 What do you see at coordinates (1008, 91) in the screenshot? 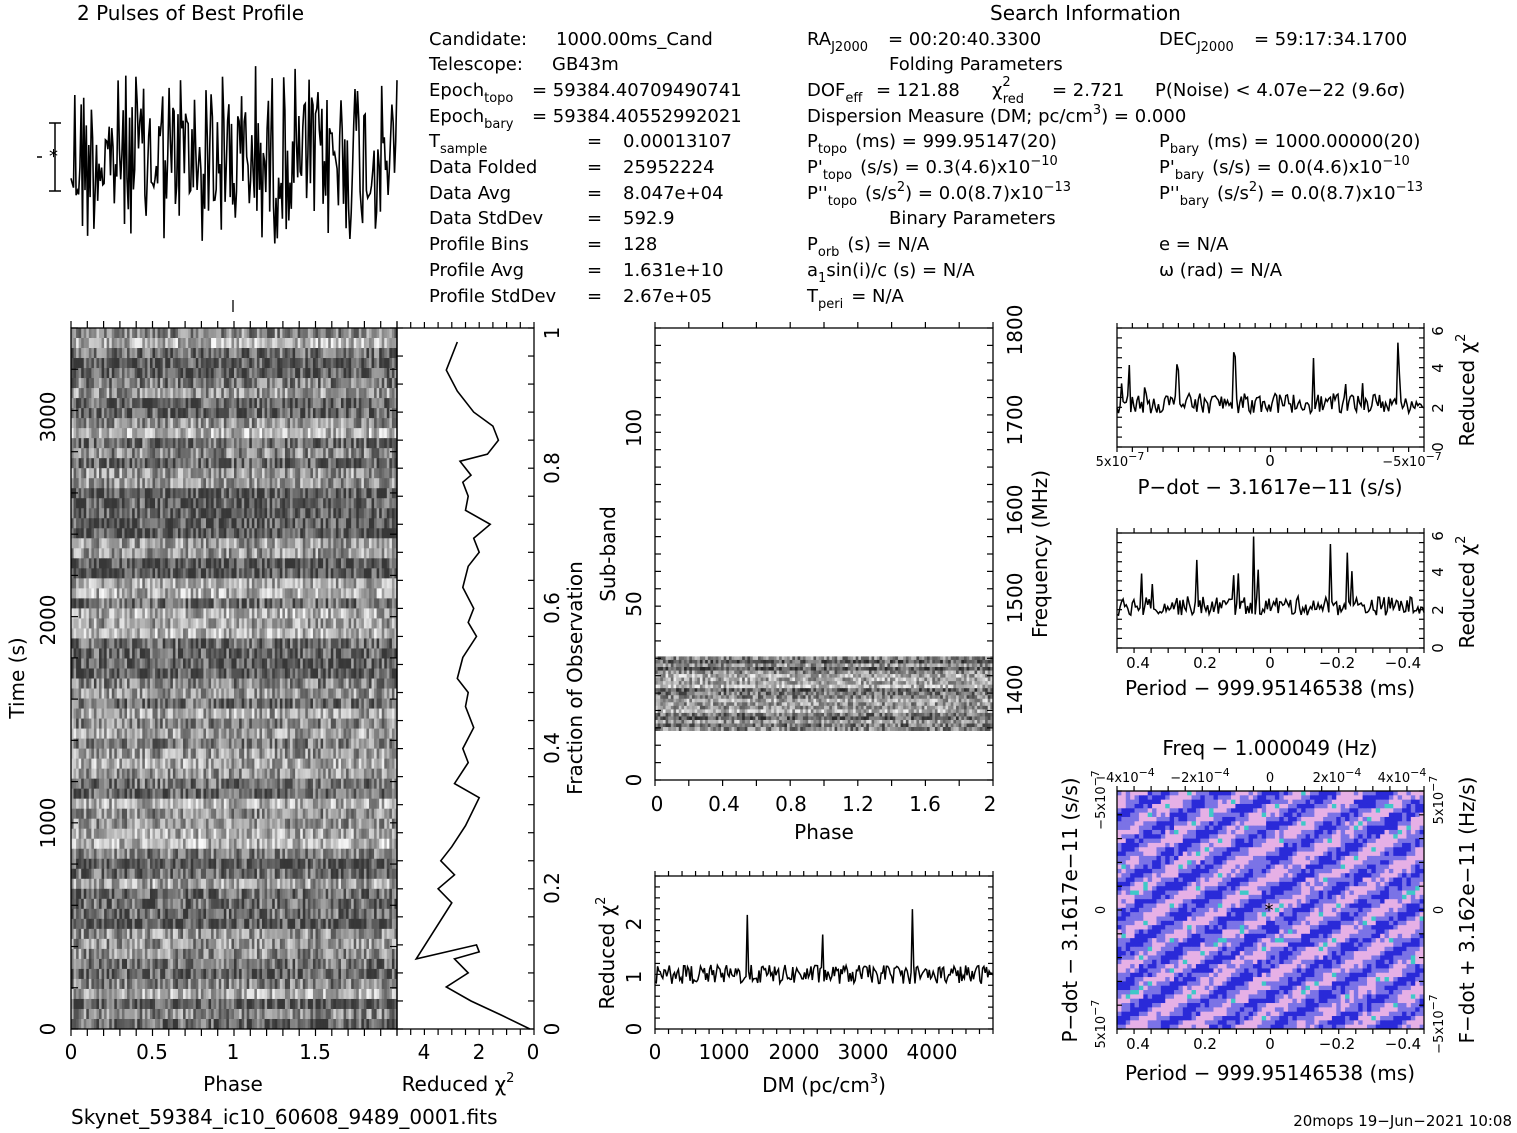
I see `chi2-label: χ2 red` at bounding box center [1008, 91].